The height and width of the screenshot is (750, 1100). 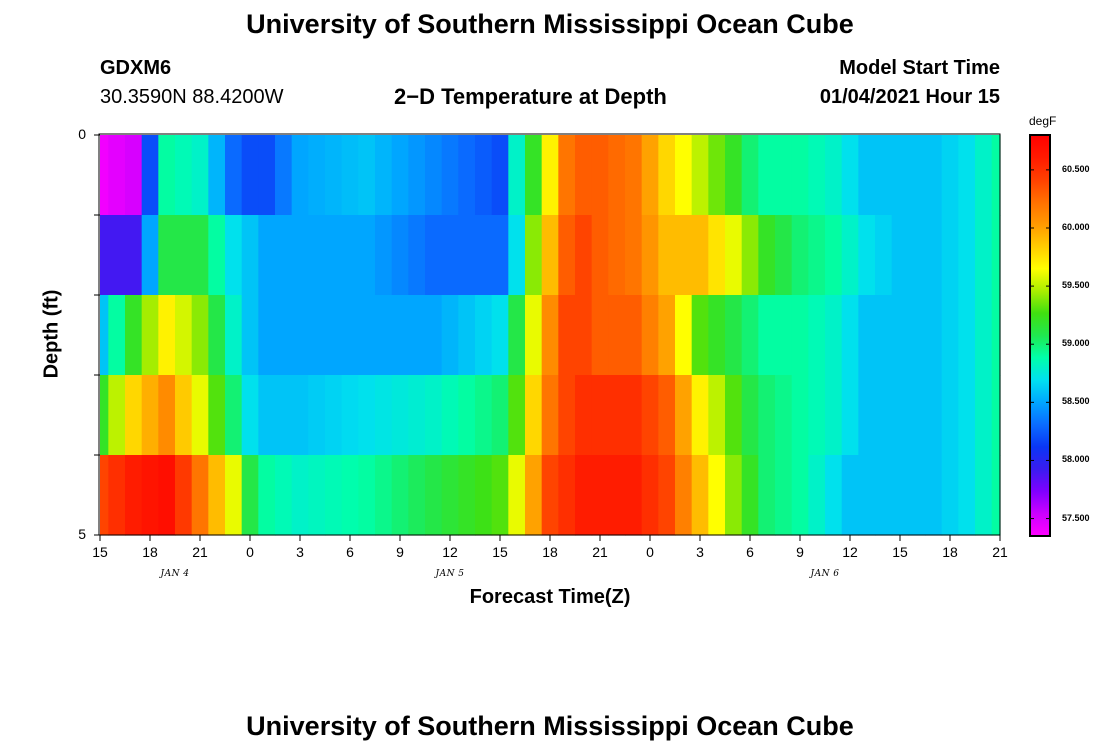 I want to click on chart-title: 2−D Temperature at Depth, so click(x=530, y=96).